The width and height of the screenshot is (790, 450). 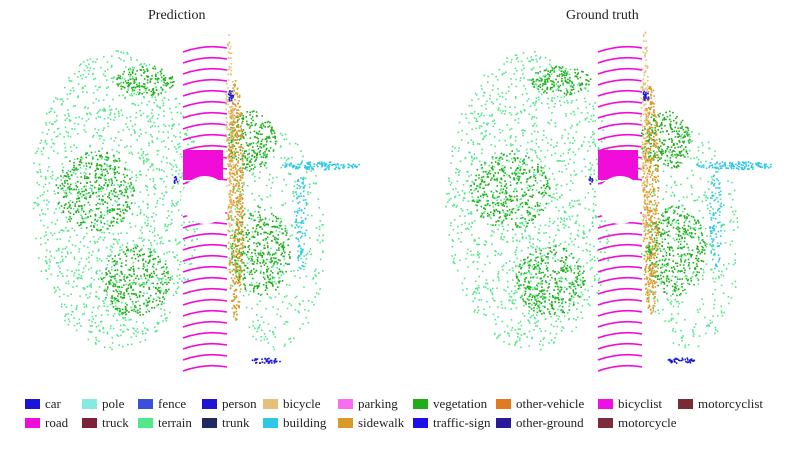 What do you see at coordinates (640, 403) in the screenshot?
I see `legend-label: bicyclist` at bounding box center [640, 403].